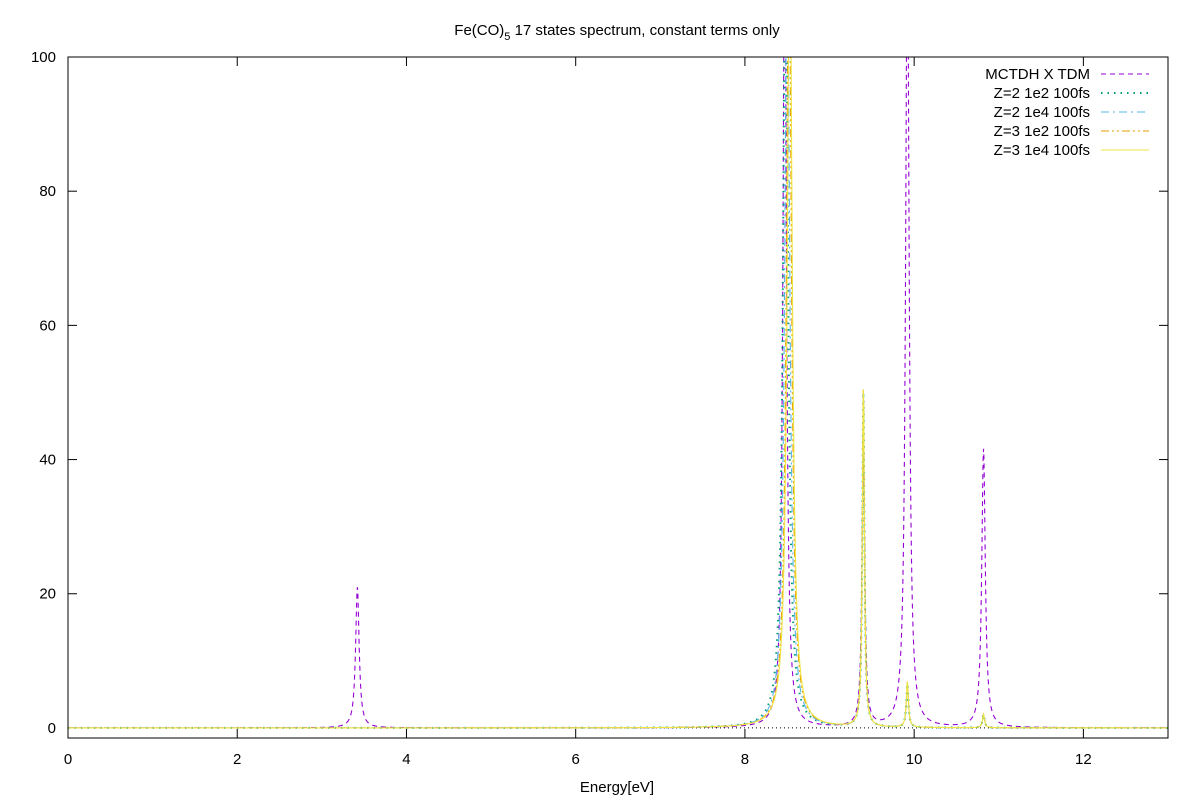 This screenshot has height=800, width=1200. I want to click on x-tick-label: 4, so click(406, 759).